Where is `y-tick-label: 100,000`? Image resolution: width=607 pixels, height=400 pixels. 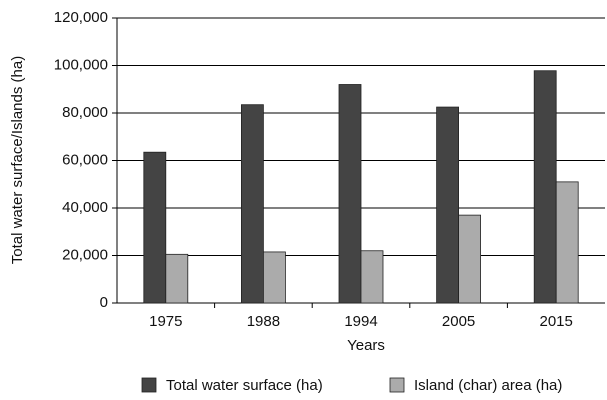
y-tick-label: 100,000 is located at coordinates (81, 64).